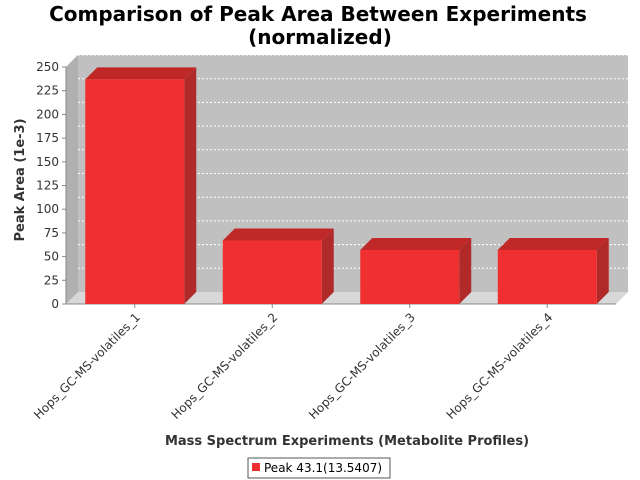 The image size is (640, 480). What do you see at coordinates (500, 366) in the screenshot?
I see `x-tick-label: Hops_GC-MS-volatiles_4` at bounding box center [500, 366].